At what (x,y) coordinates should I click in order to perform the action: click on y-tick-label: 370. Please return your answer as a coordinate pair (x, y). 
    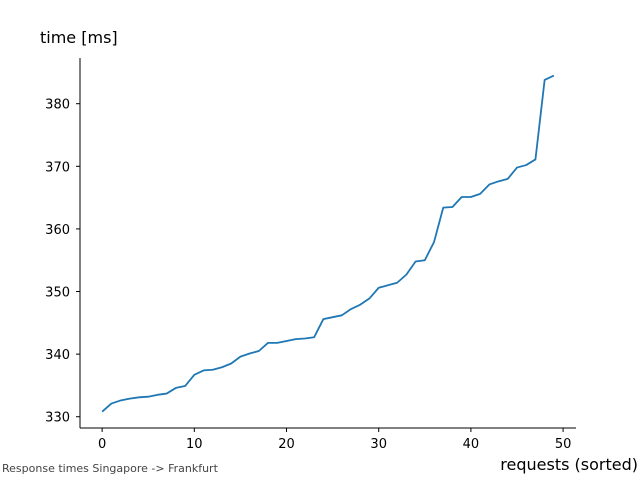
    Looking at the image, I should click on (57, 167).